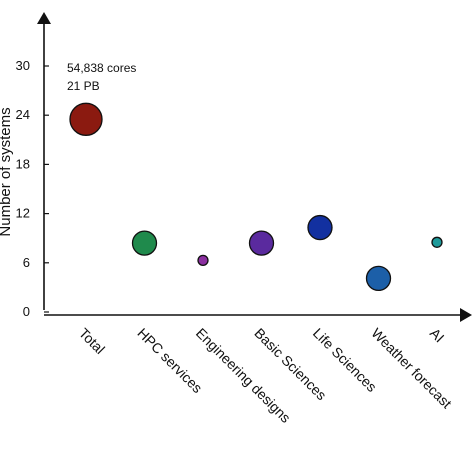 Image resolution: width=474 pixels, height=474 pixels. What do you see at coordinates (437, 335) in the screenshot?
I see `x-tick-label: AI` at bounding box center [437, 335].